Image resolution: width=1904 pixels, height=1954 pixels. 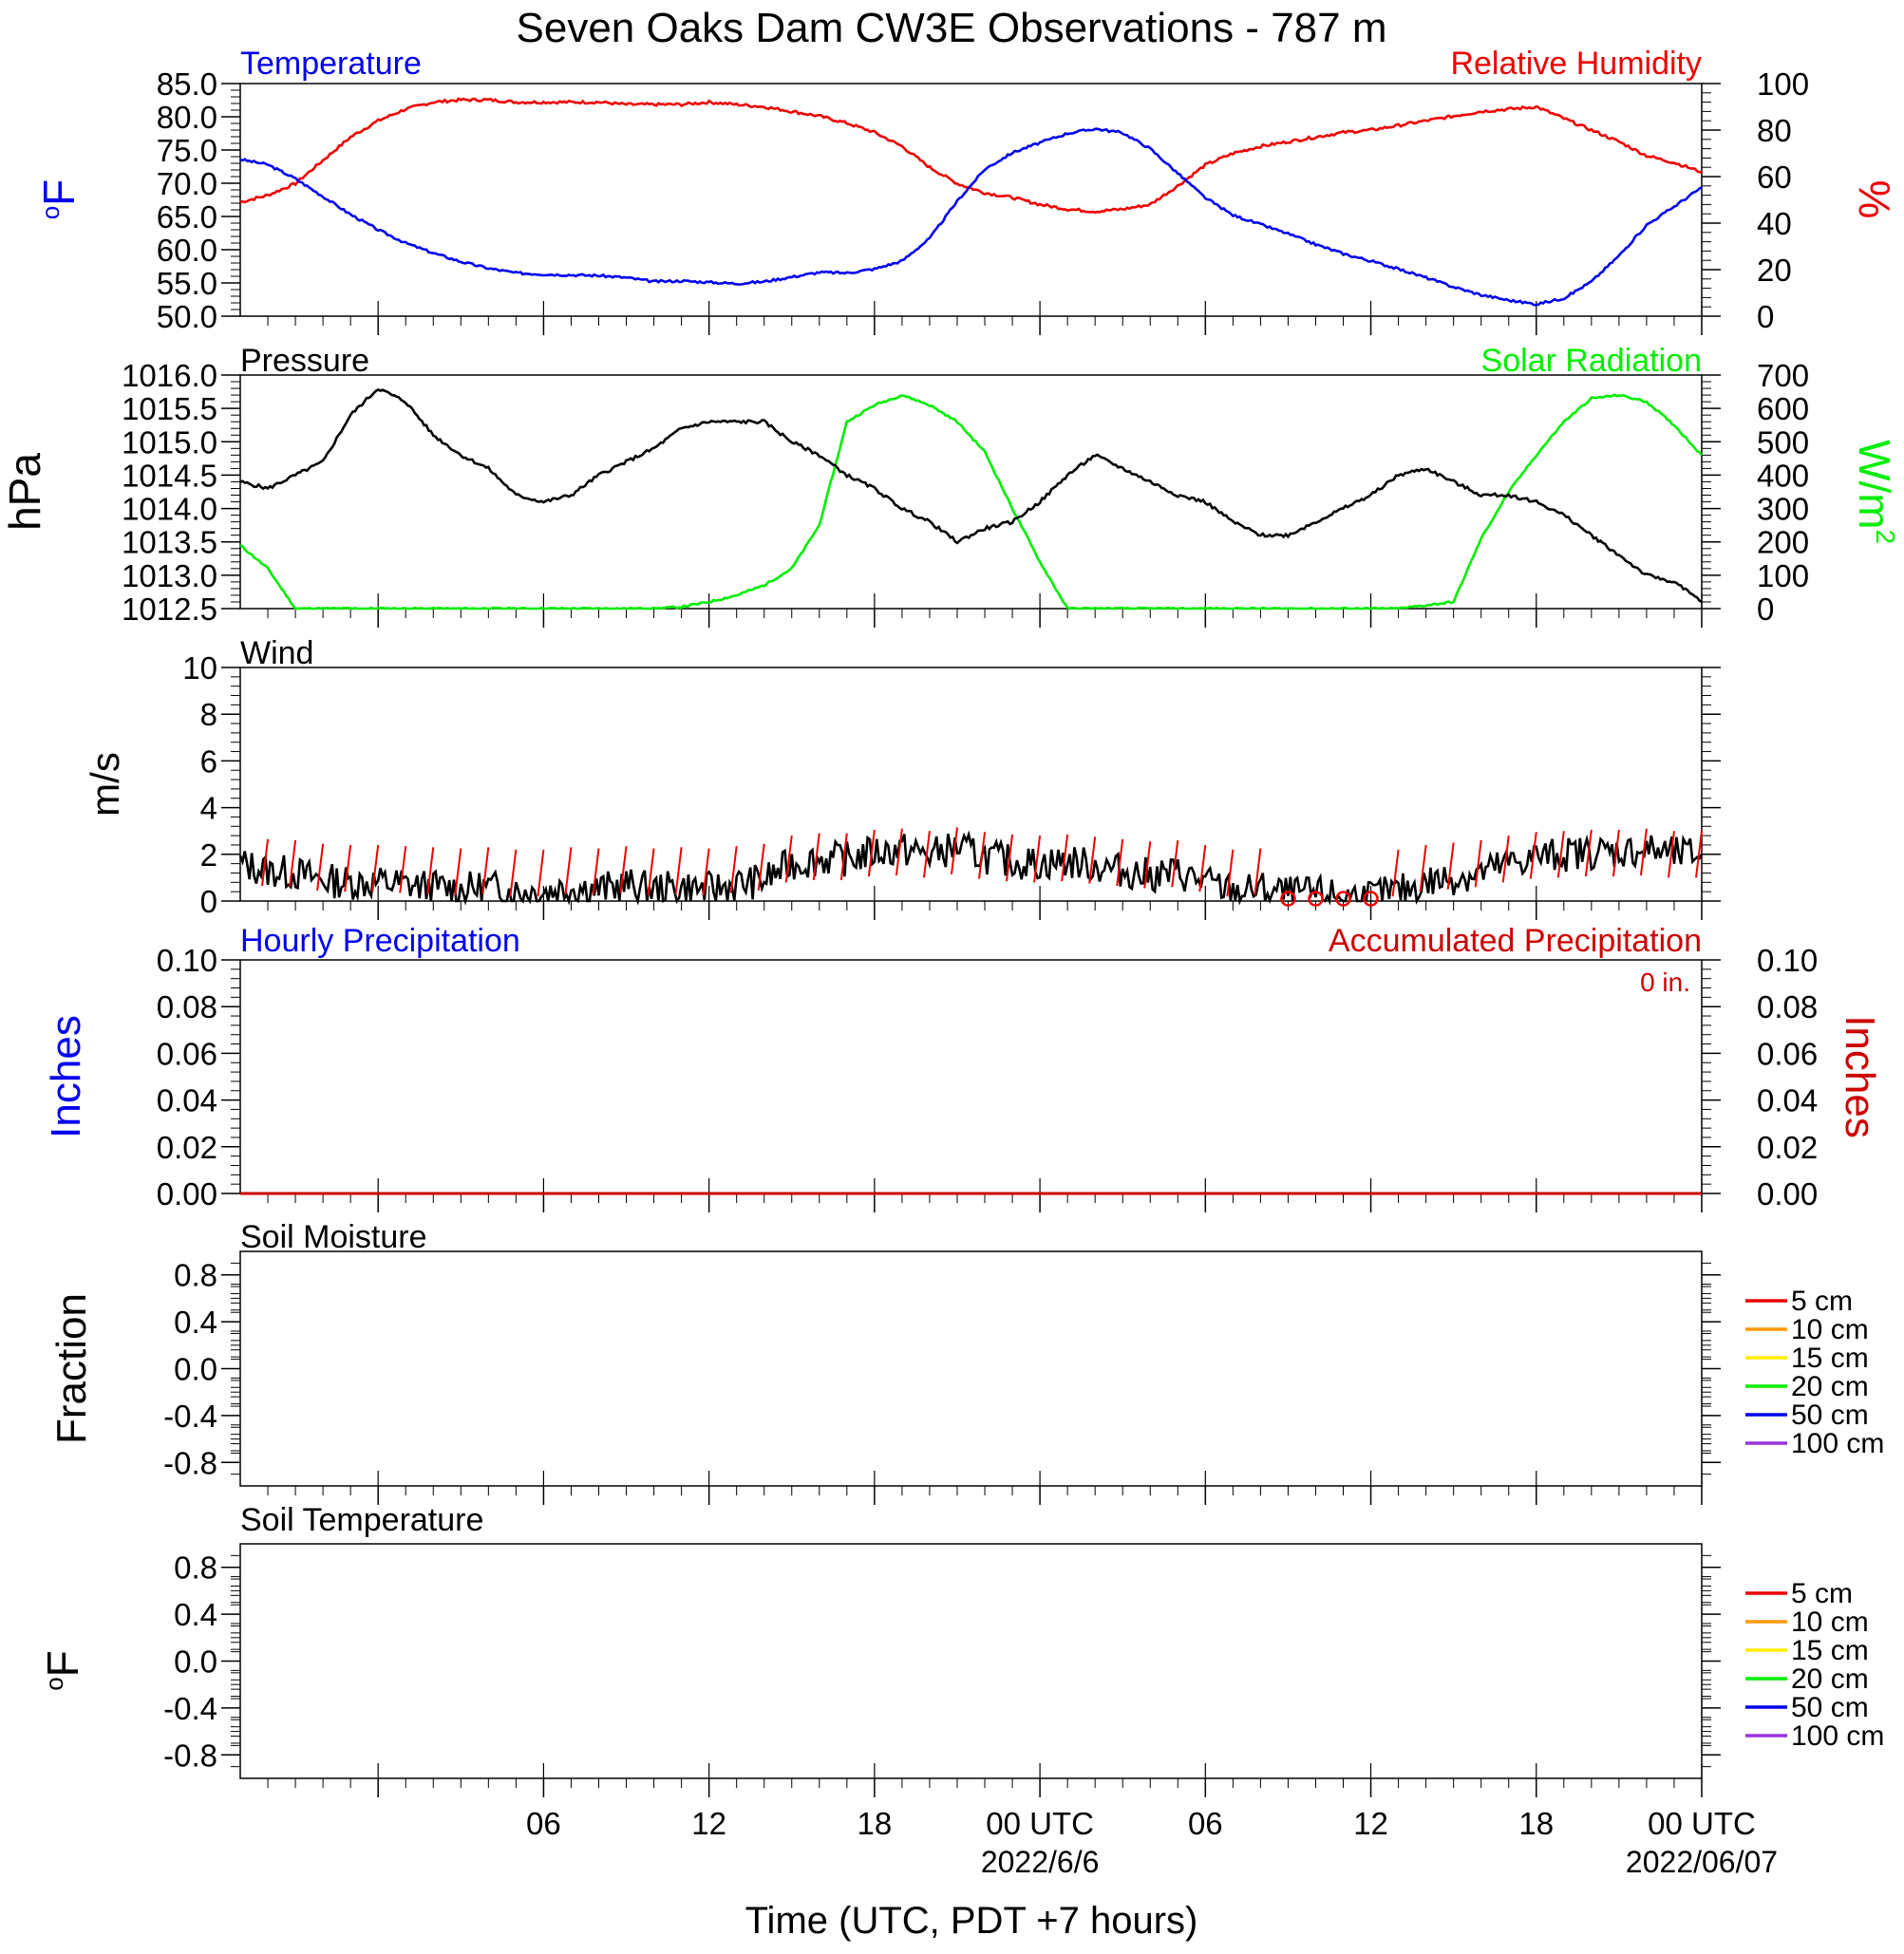 I want to click on time-date-label: 2022/6/6, so click(x=1041, y=1862).